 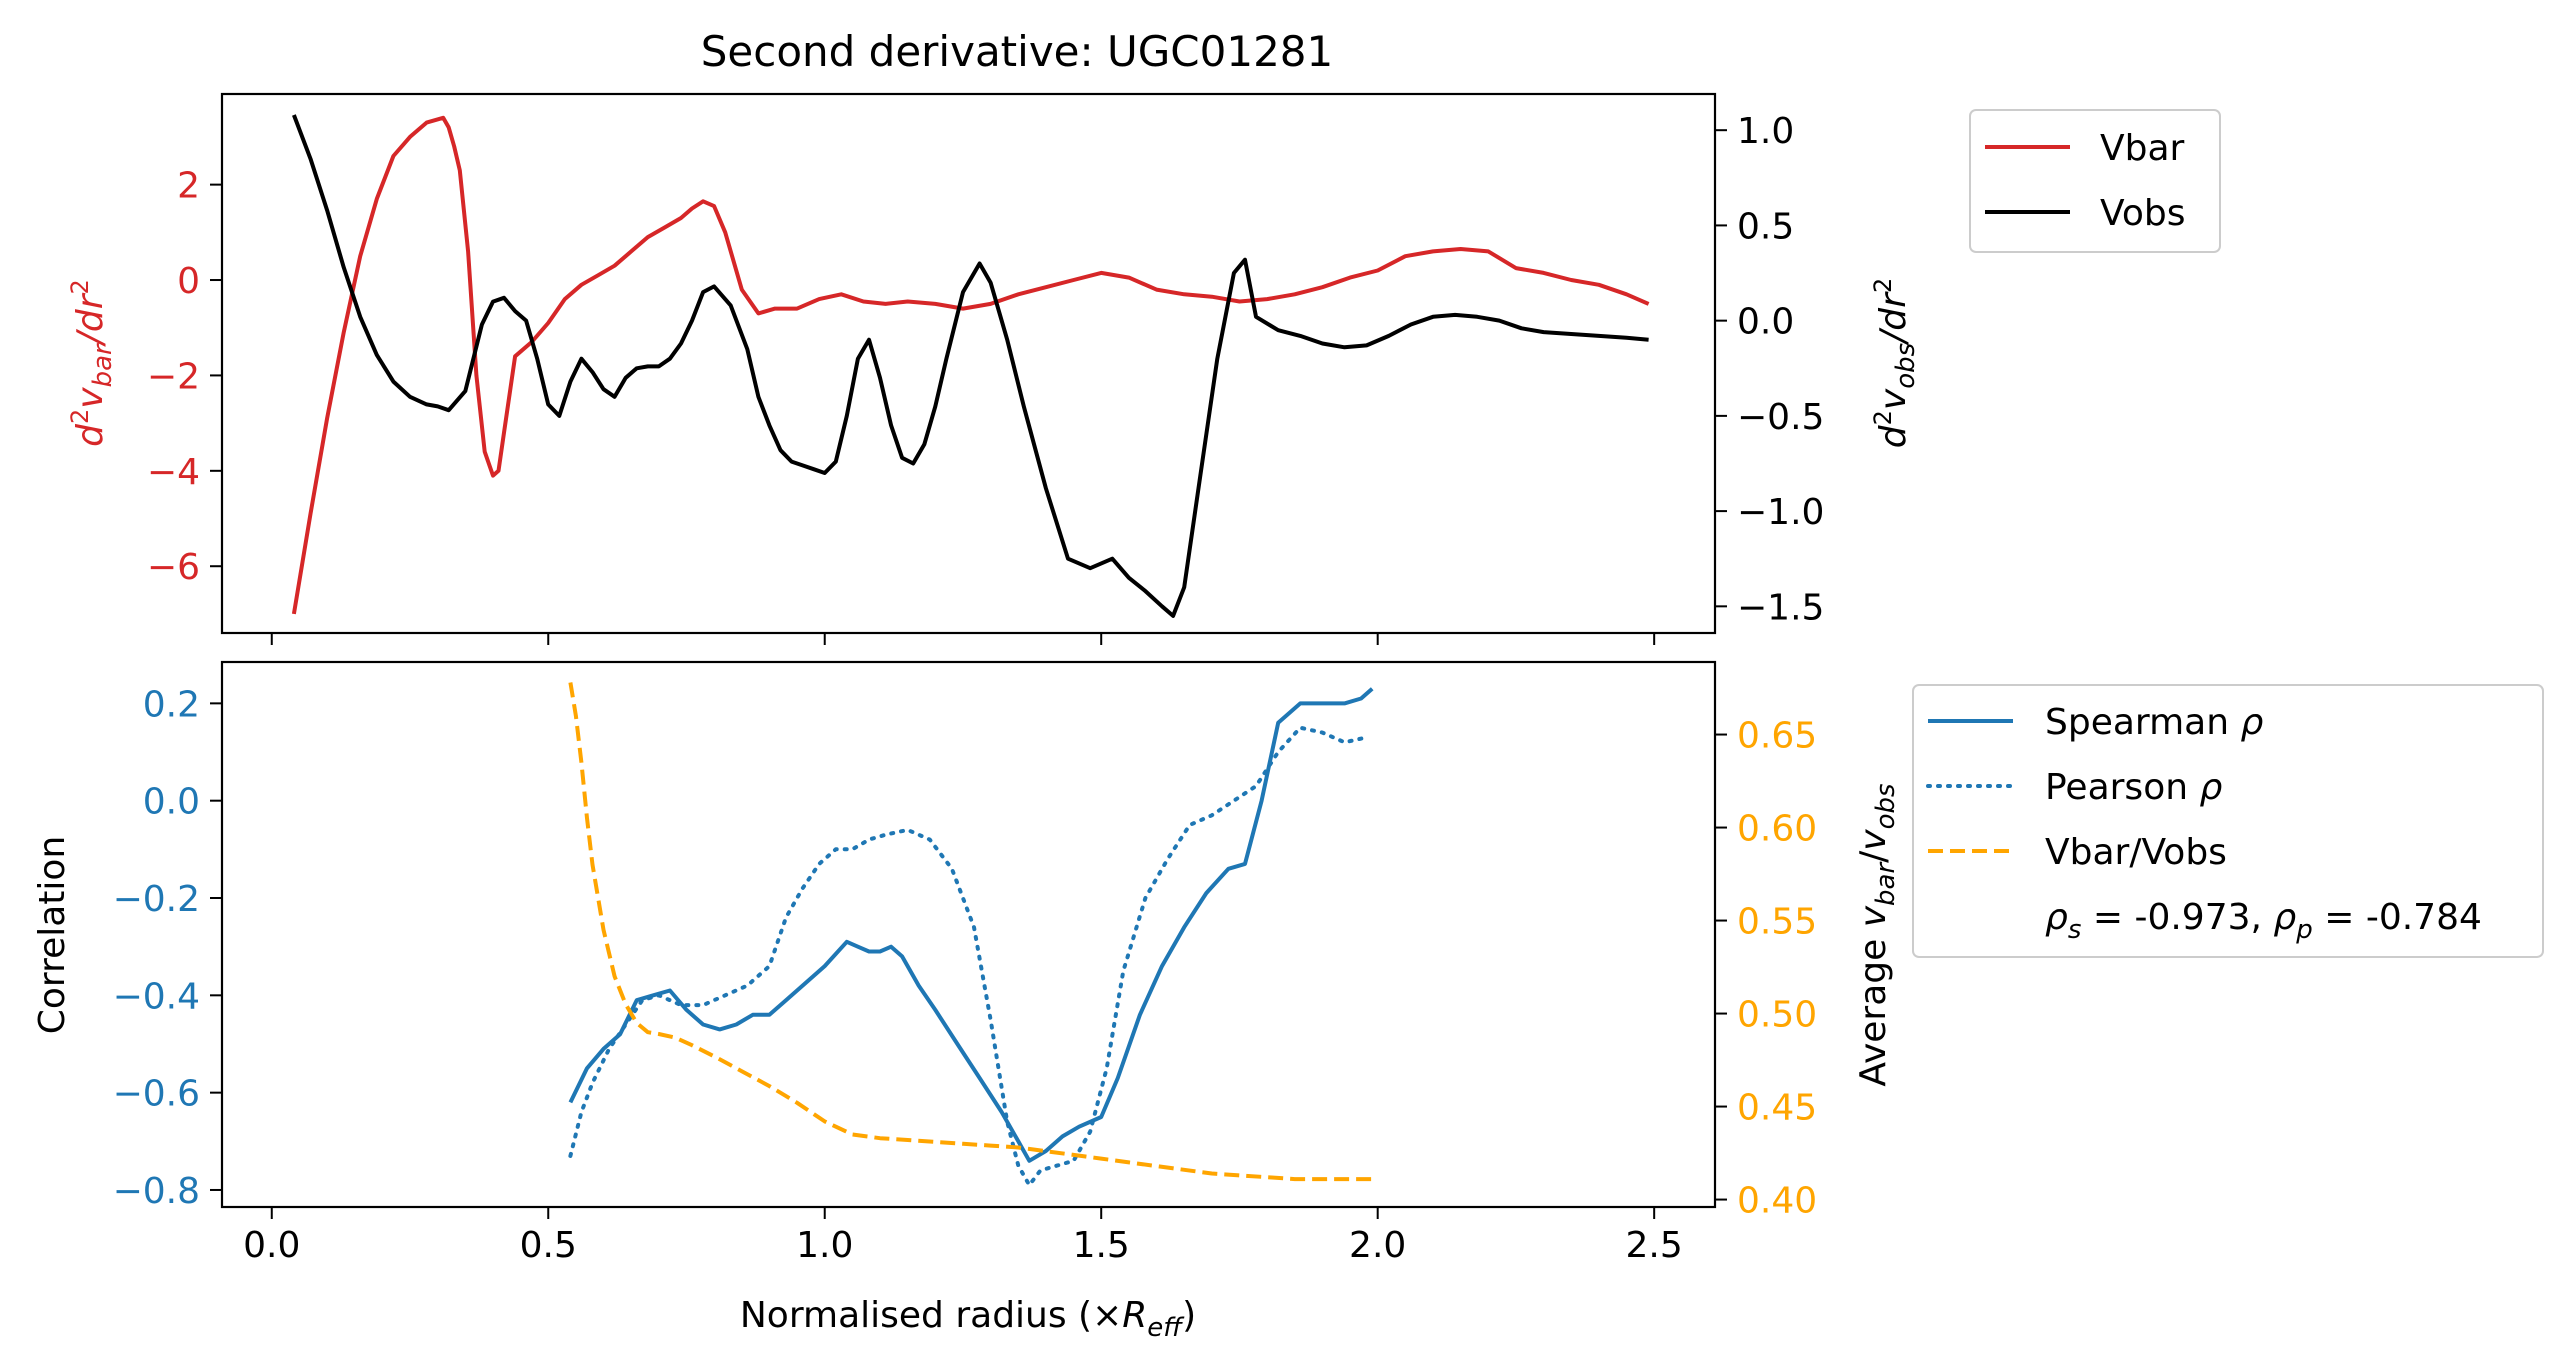 I want to click on top-legend: Vbar Vobs, so click(x=2095, y=181).